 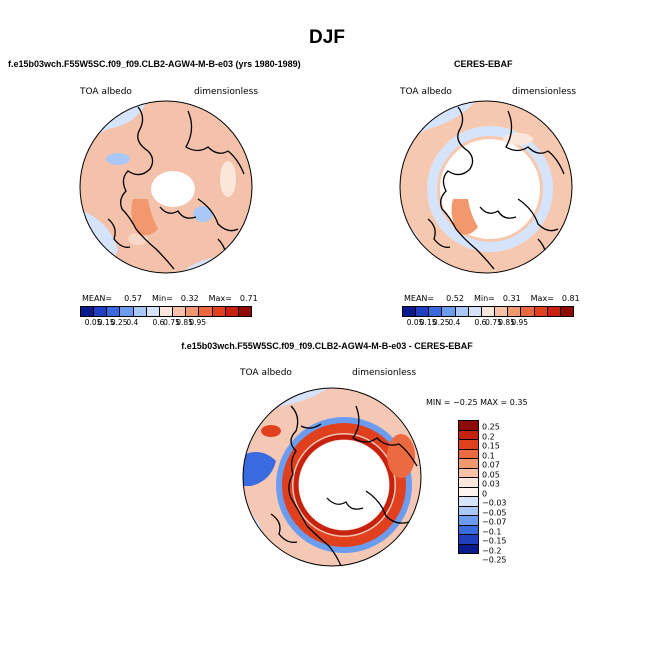 What do you see at coordinates (494, 503) in the screenshot?
I see `colorbar-diff-label: −0.03` at bounding box center [494, 503].